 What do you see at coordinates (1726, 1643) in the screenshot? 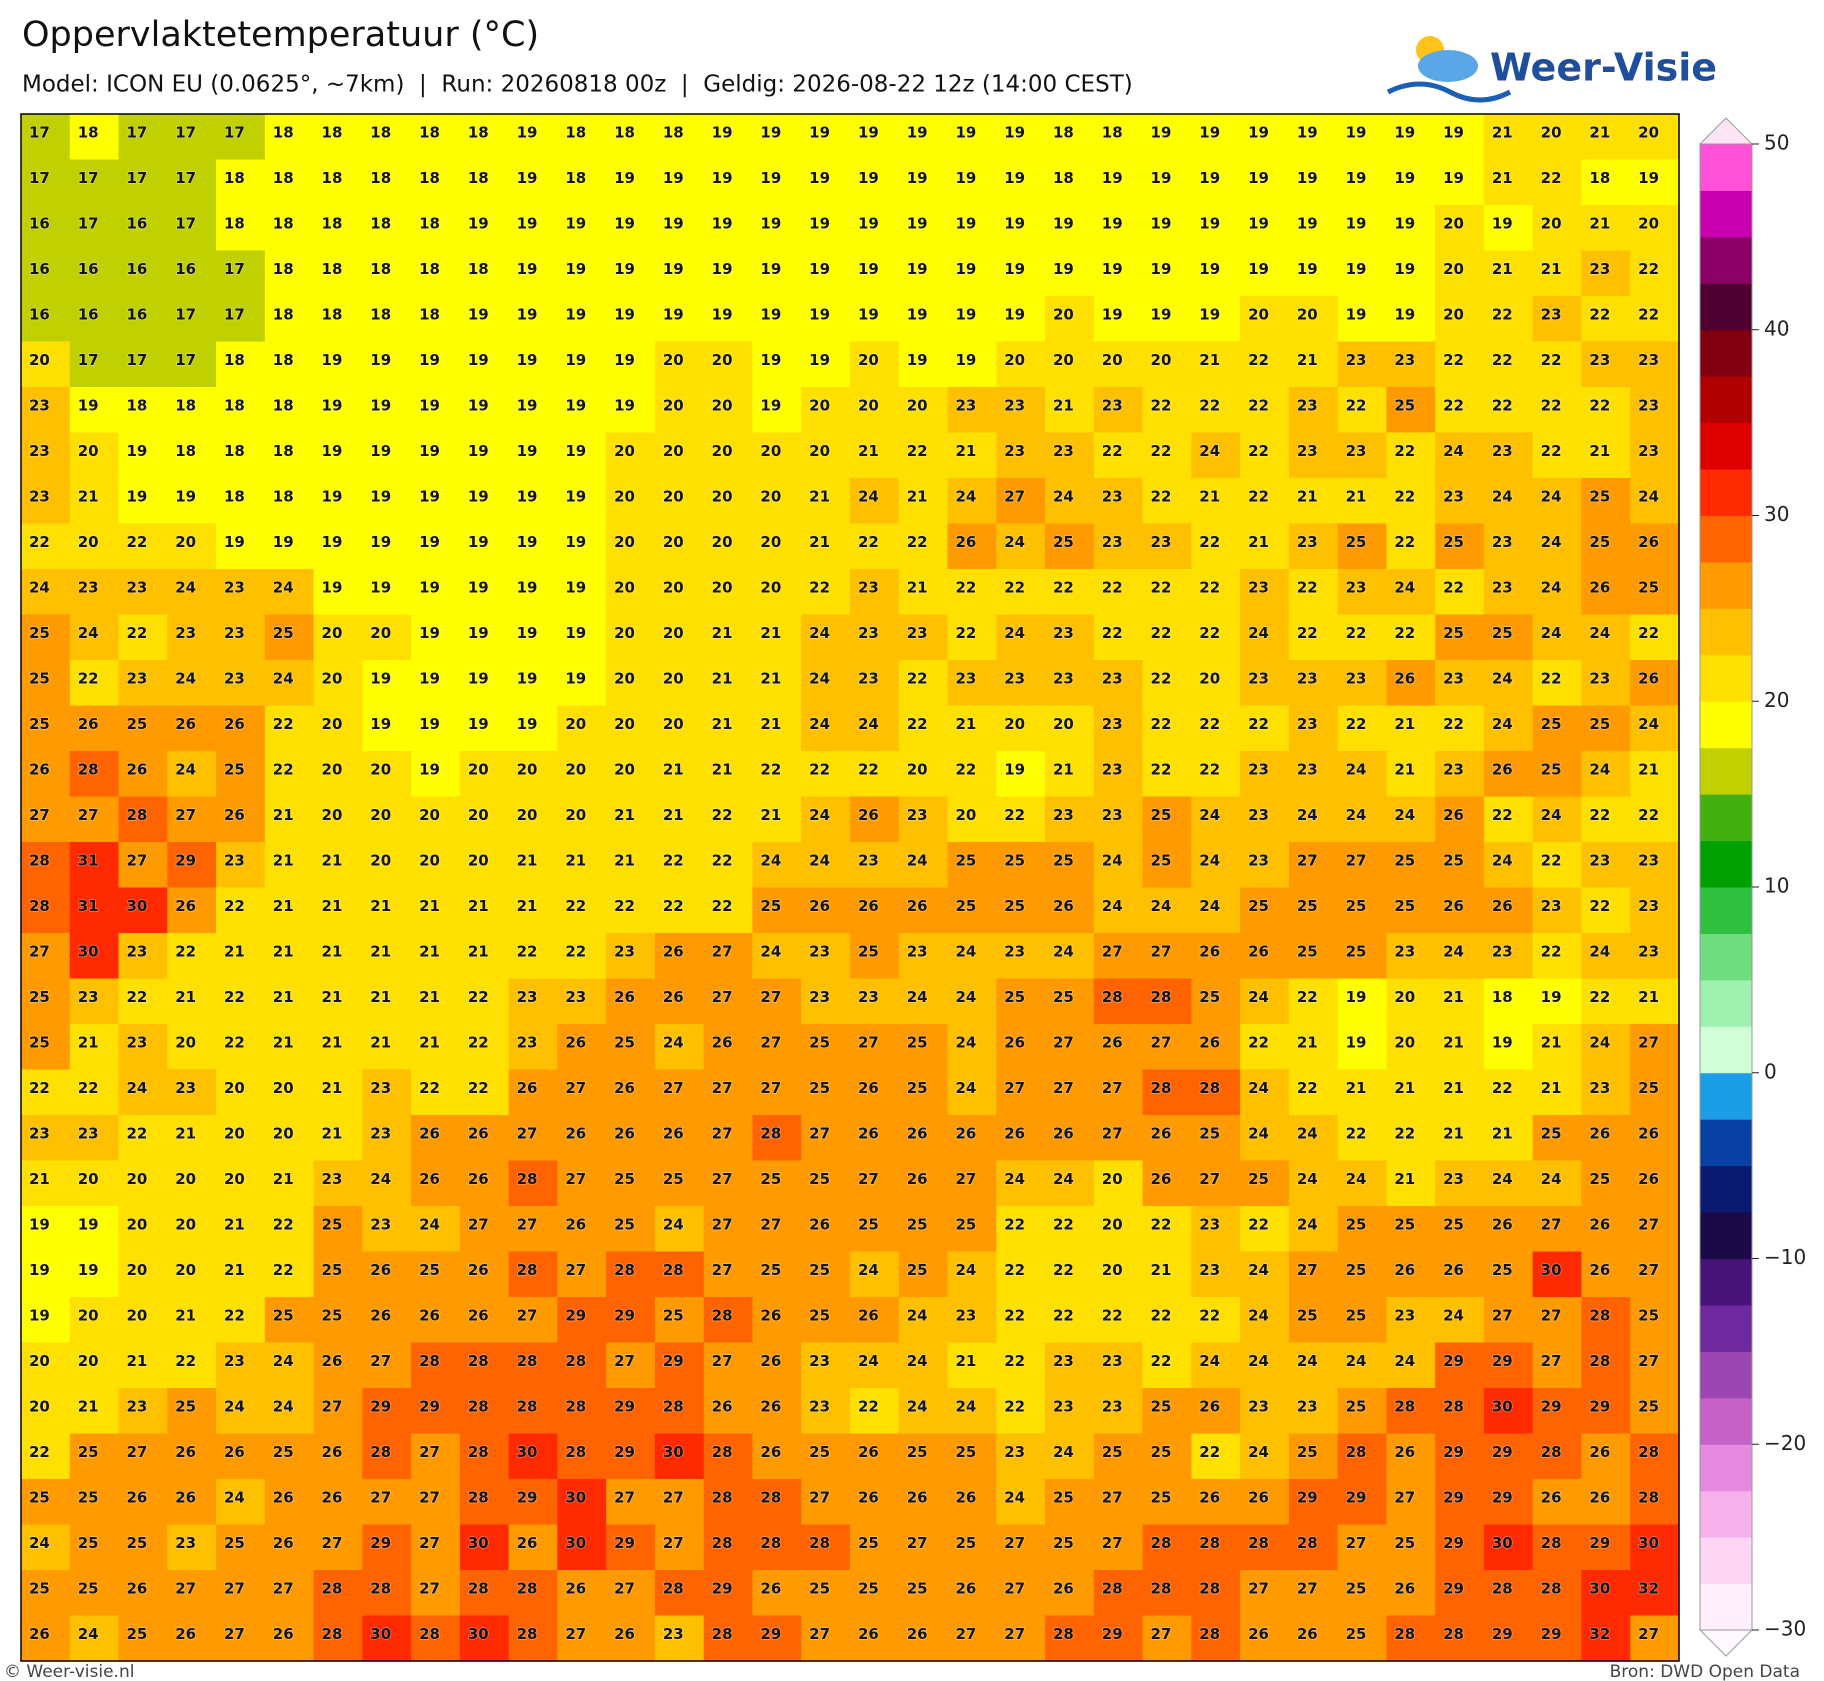
I see `colorbar-extend-bottom` at bounding box center [1726, 1643].